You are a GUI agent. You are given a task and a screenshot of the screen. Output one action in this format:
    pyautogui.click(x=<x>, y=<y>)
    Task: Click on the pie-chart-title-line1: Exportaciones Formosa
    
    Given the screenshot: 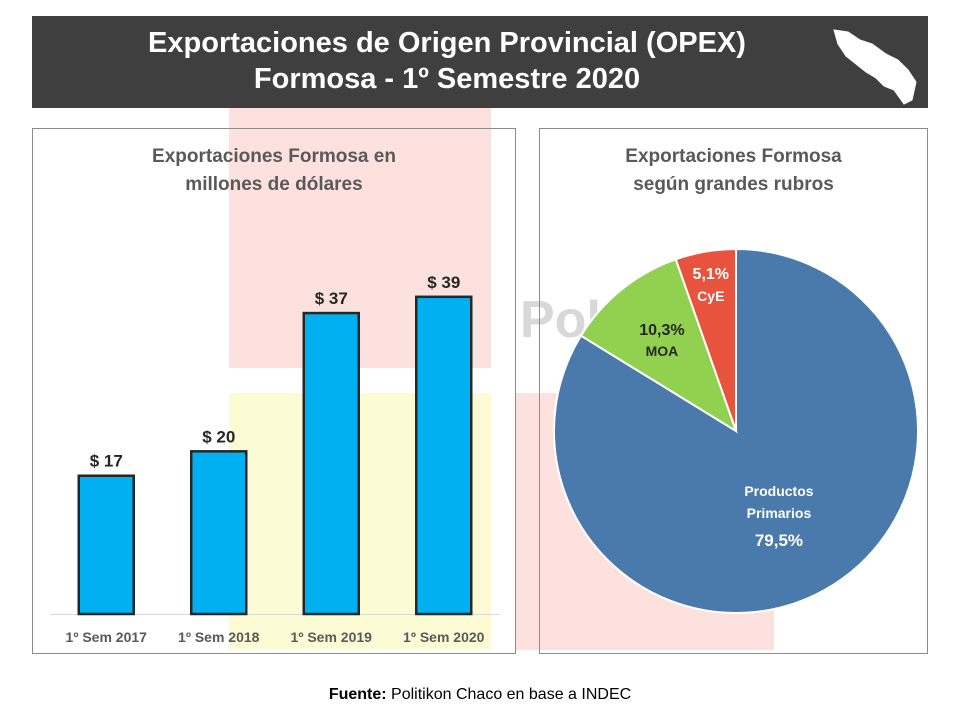 What is the action you would take?
    pyautogui.click(x=733, y=156)
    